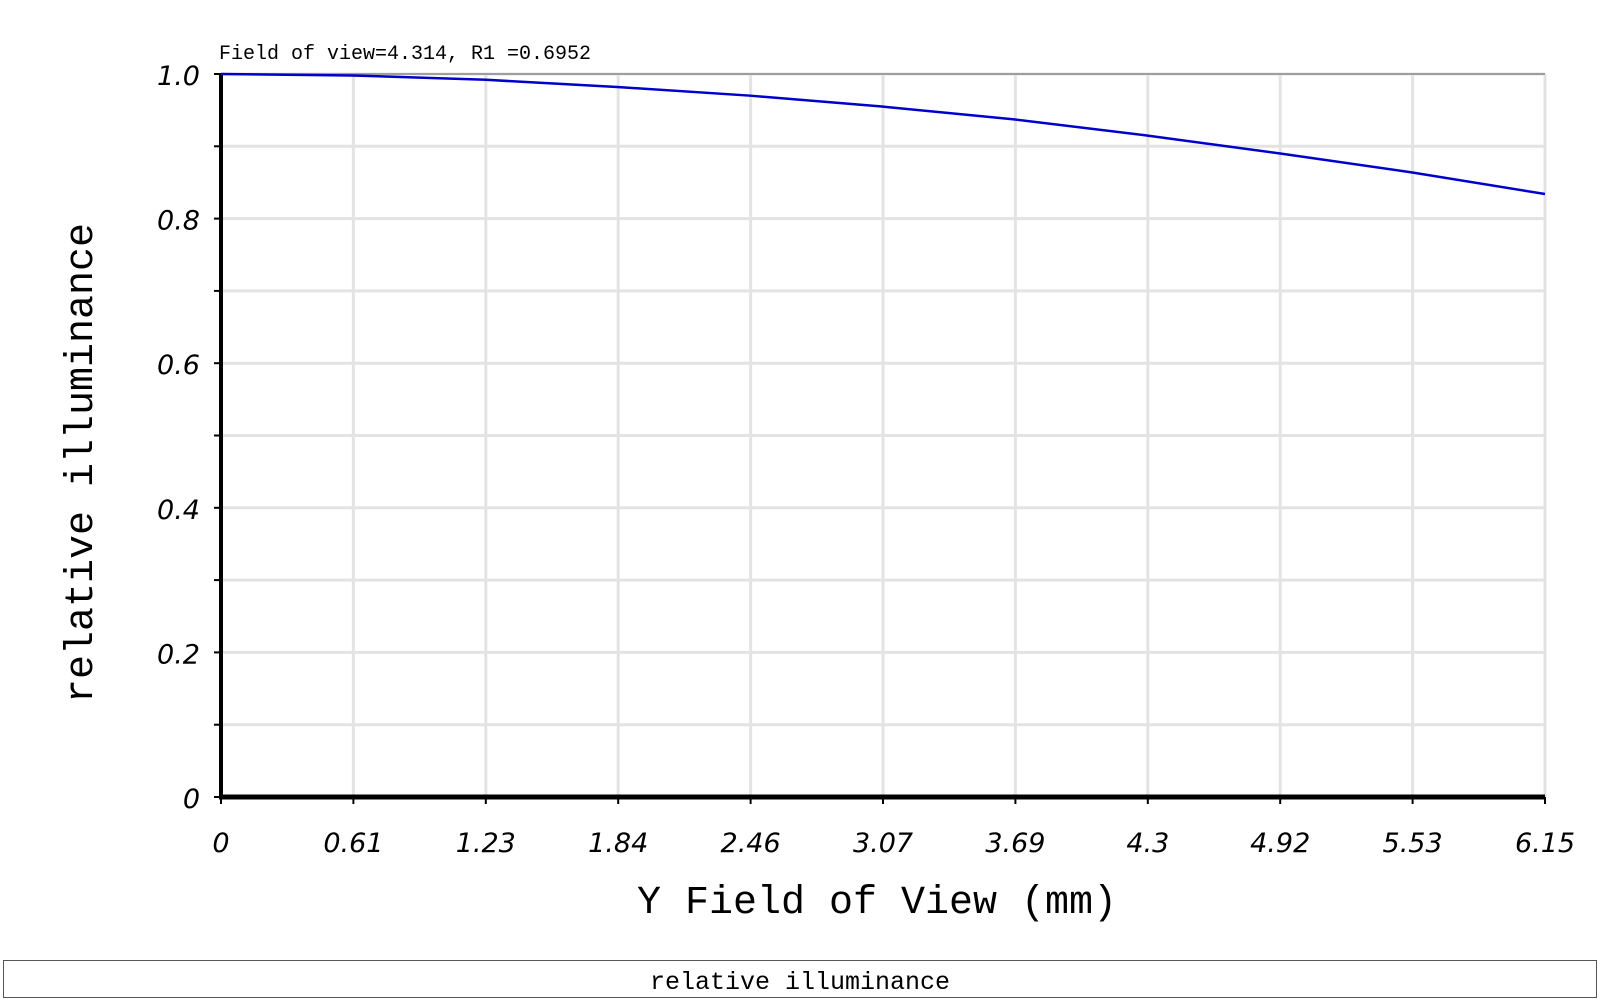 The height and width of the screenshot is (1005, 1600). I want to click on y-tick-label: 0.6, so click(178, 365).